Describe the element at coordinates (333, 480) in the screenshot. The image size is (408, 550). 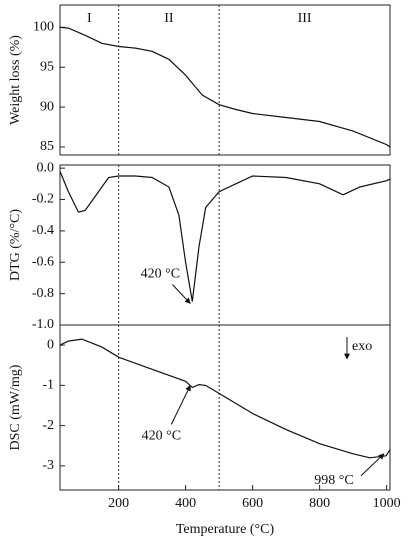
I see `annotation: 998 °C` at that location.